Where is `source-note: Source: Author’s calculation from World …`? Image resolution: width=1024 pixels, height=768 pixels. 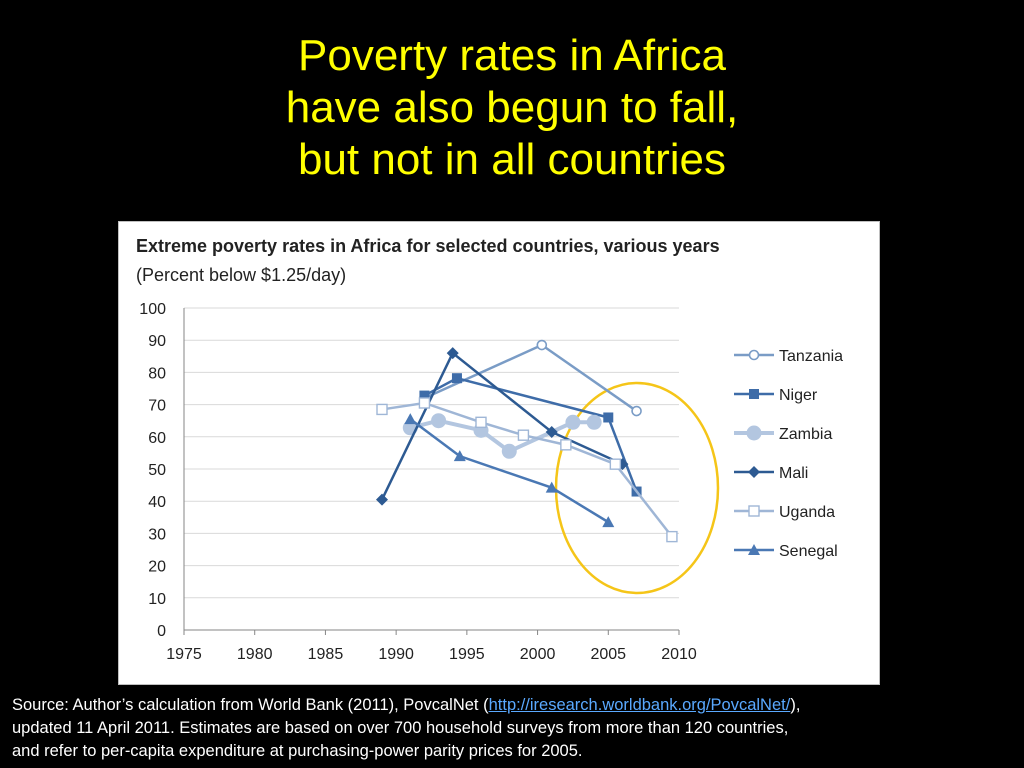 source-note: Source: Author’s calculation from World … is located at coordinates (514, 728).